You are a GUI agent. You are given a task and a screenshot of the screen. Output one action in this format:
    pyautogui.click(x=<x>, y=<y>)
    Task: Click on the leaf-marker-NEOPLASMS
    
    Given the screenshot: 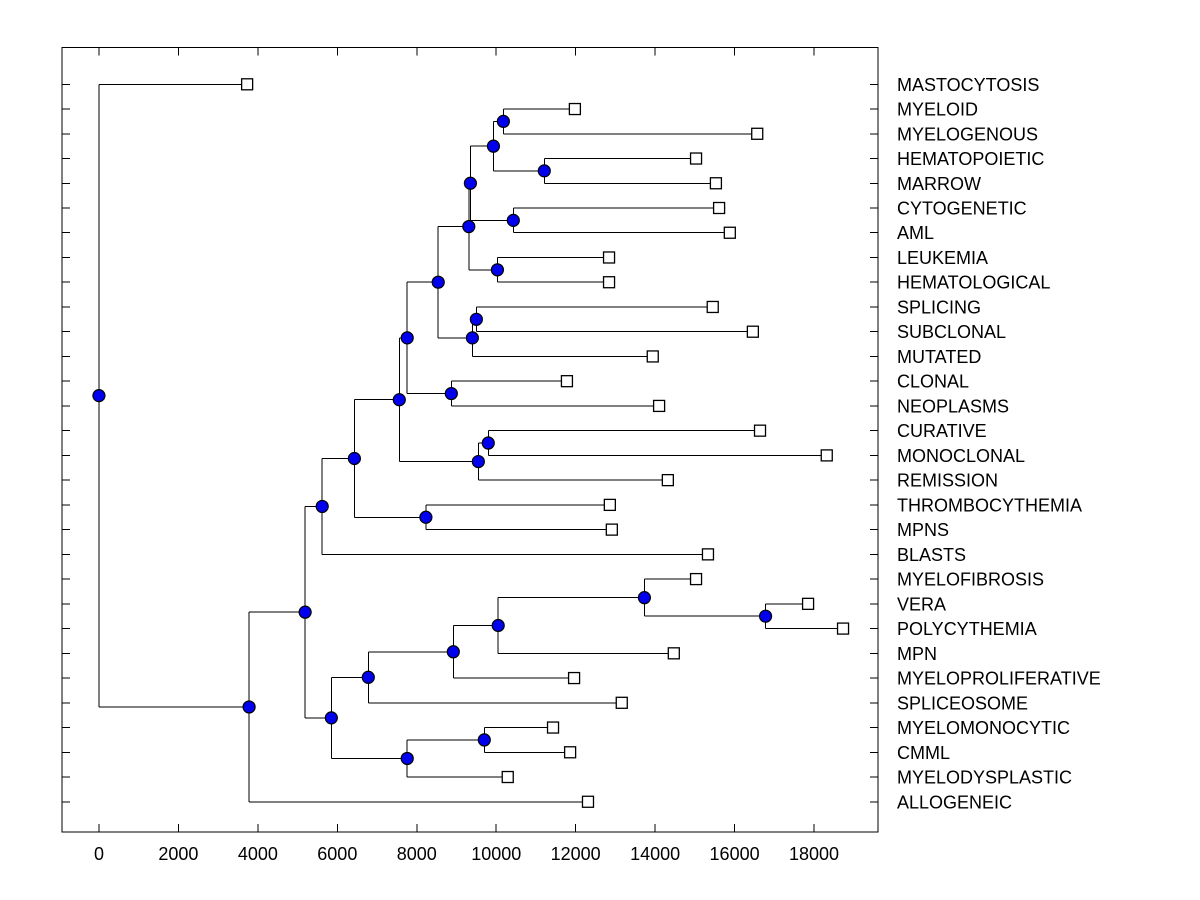 What is the action you would take?
    pyautogui.click(x=659, y=406)
    